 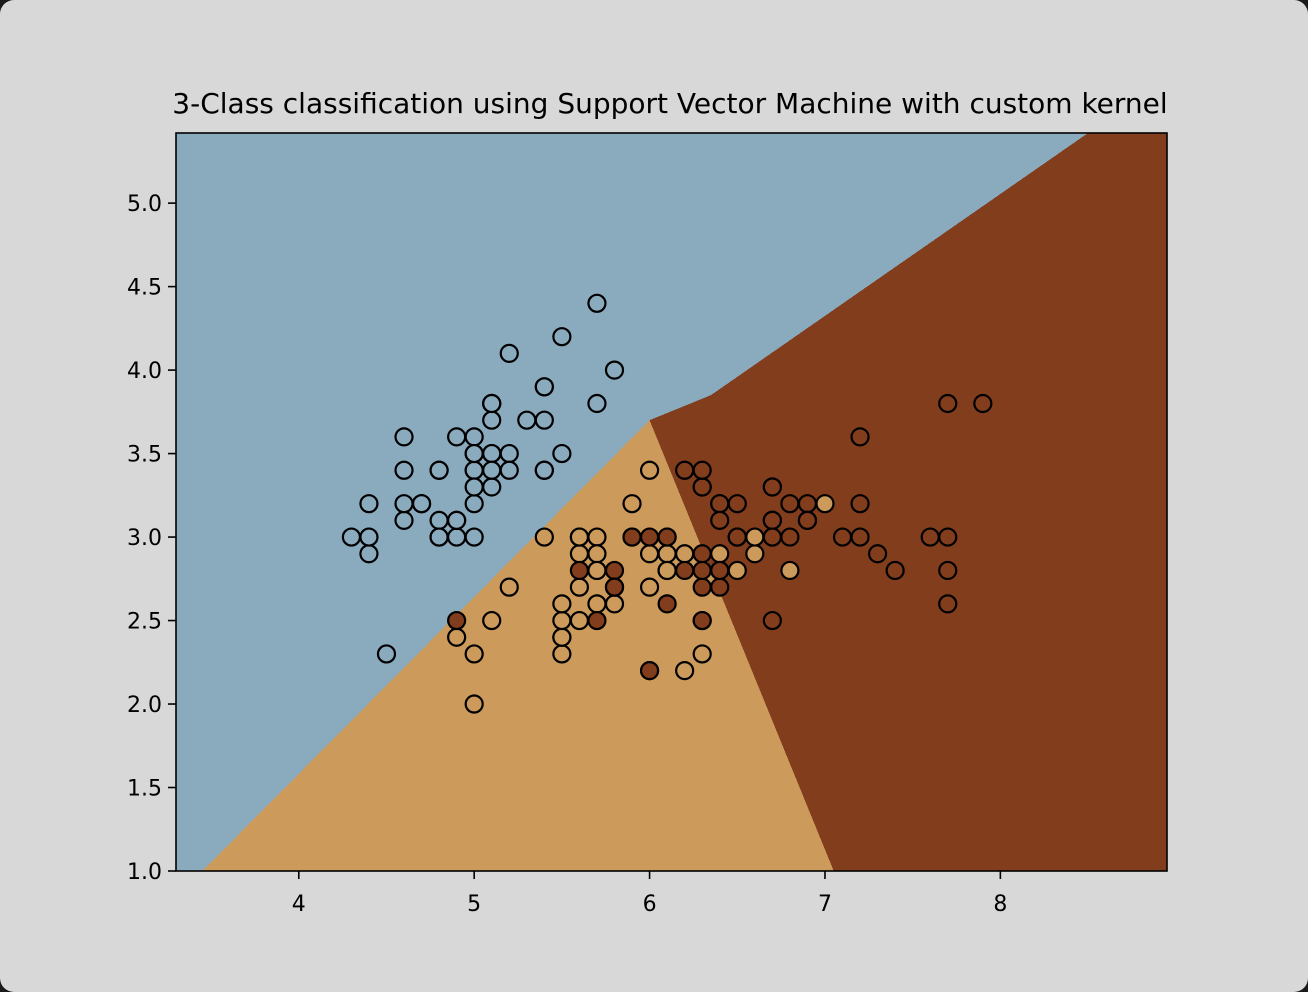 I want to click on x-tick-label: 7, so click(x=825, y=904).